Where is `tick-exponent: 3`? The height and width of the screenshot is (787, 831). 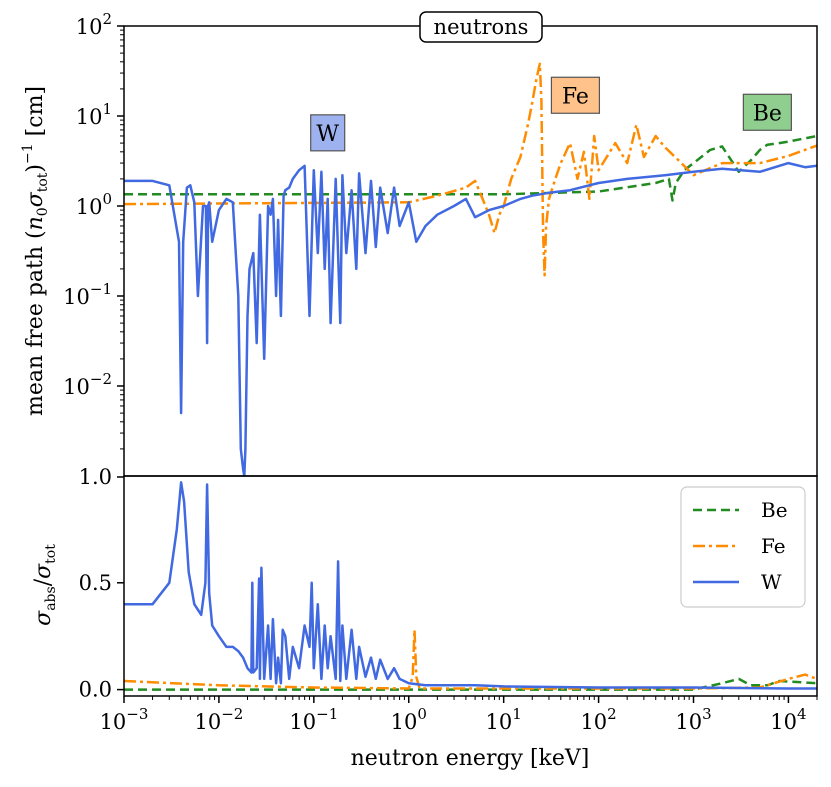 tick-exponent: 3 is located at coordinates (707, 714).